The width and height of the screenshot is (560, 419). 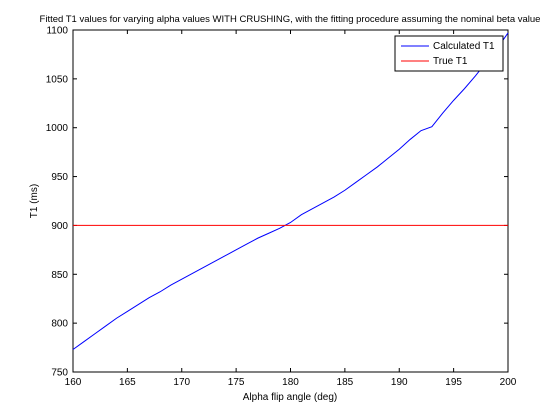 I want to click on x-tick-label: 165, so click(x=127, y=382).